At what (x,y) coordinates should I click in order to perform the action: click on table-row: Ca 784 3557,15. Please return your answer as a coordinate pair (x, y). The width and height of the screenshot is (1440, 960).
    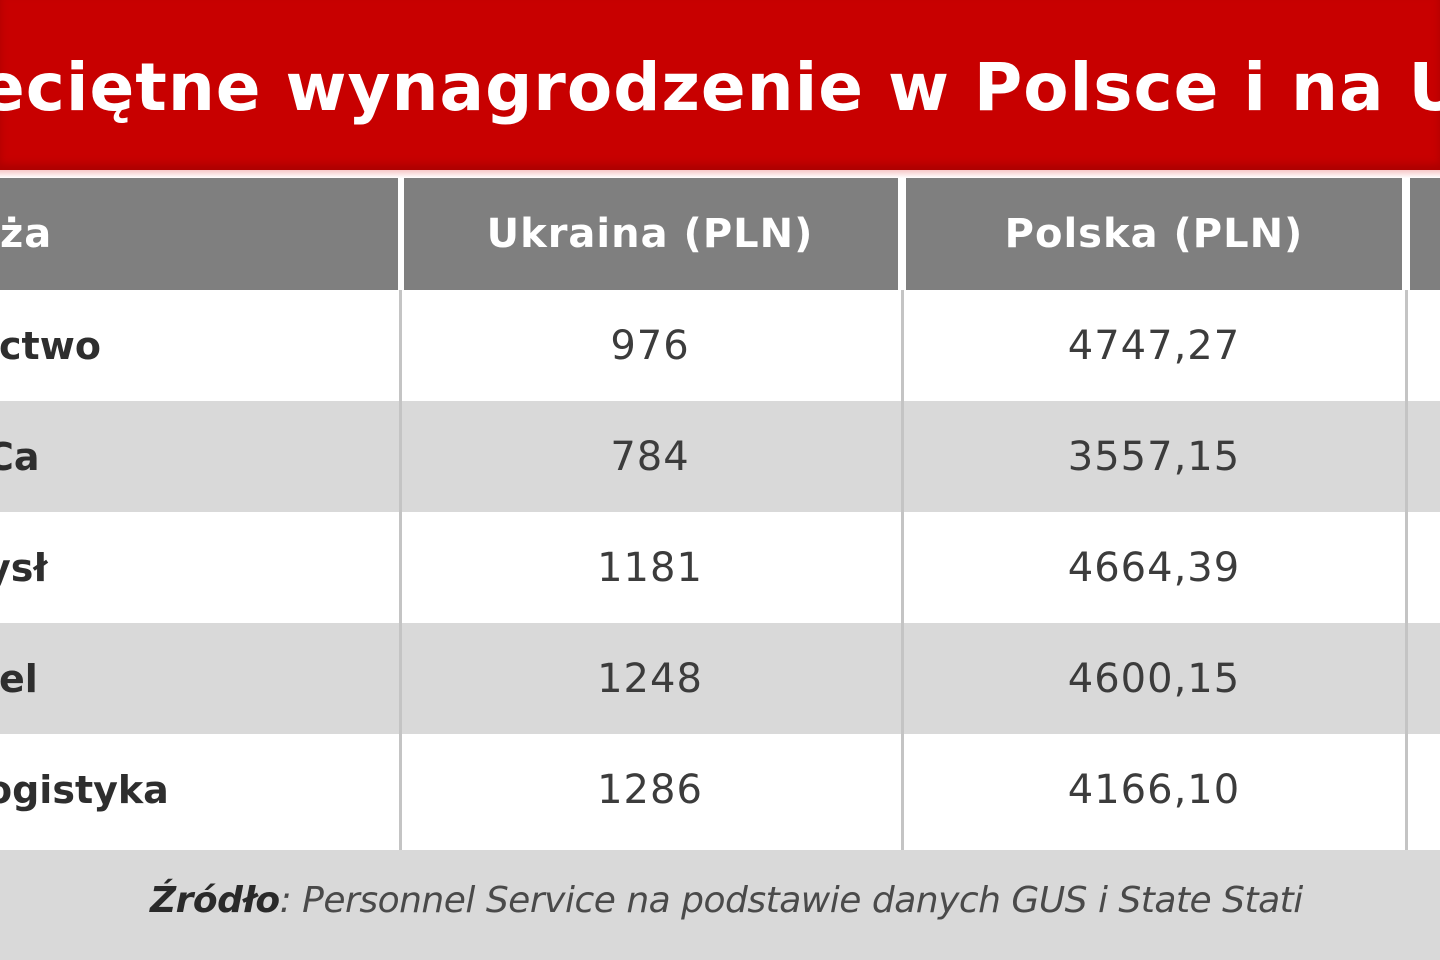
    Looking at the image, I should click on (720, 456).